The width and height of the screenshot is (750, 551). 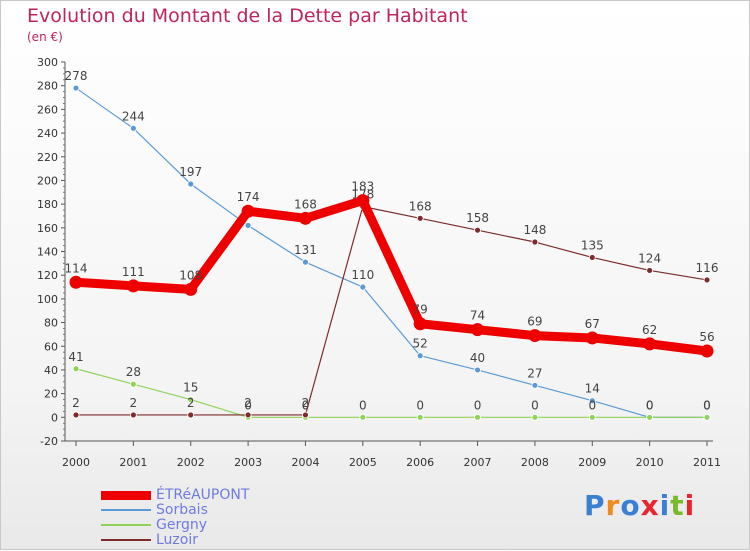 I want to click on data-label--tr-aupont: 62, so click(x=649, y=330).